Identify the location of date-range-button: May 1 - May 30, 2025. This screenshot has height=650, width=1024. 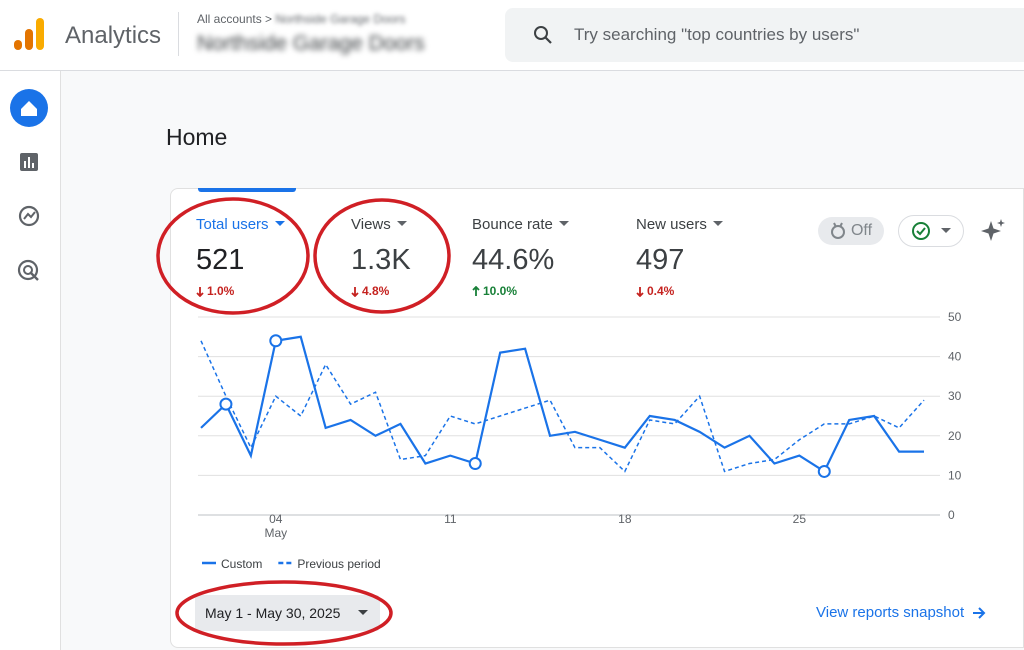
(287, 613).